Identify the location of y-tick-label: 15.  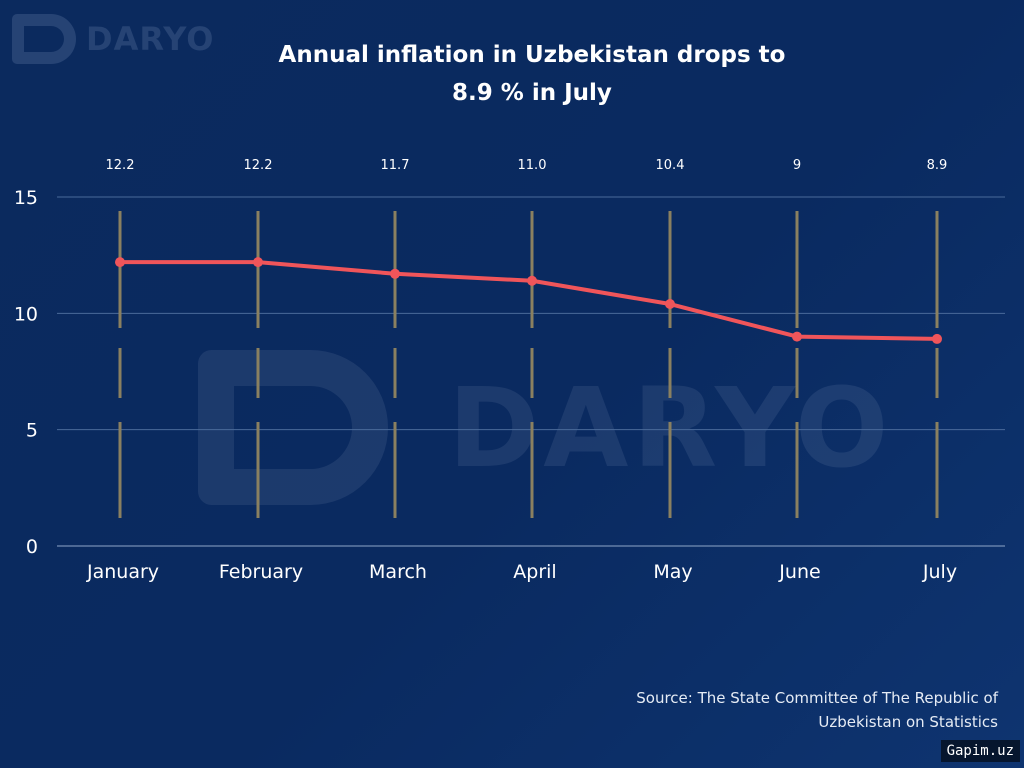
(26, 198).